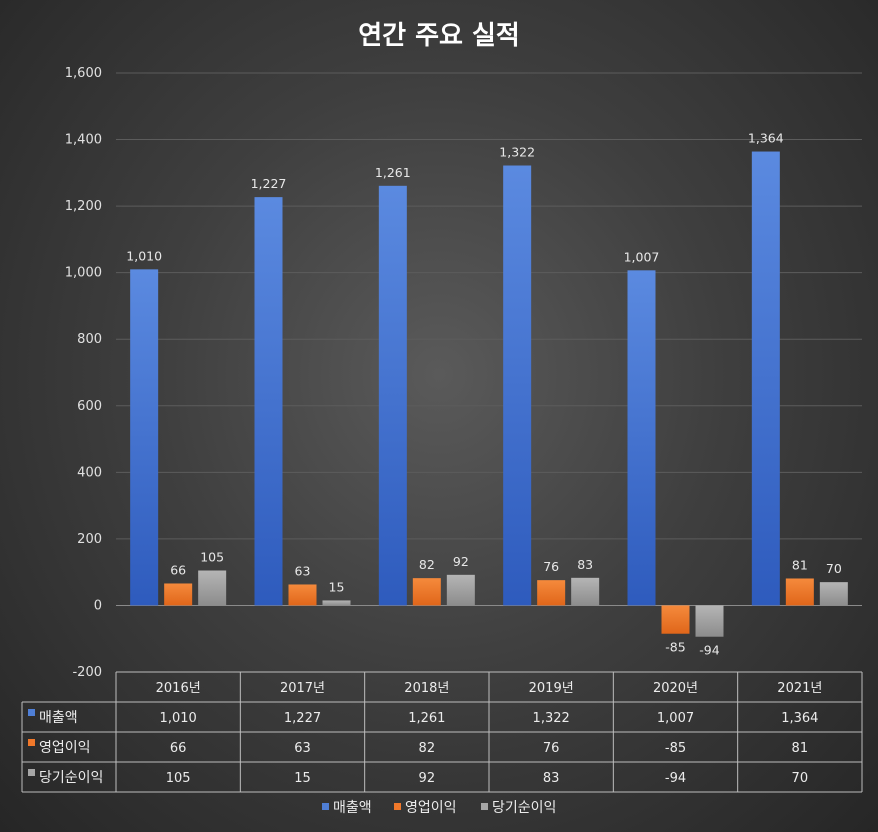 The width and height of the screenshot is (878, 832). Describe the element at coordinates (337, 586) in the screenshot. I see `data-label: 15` at that location.